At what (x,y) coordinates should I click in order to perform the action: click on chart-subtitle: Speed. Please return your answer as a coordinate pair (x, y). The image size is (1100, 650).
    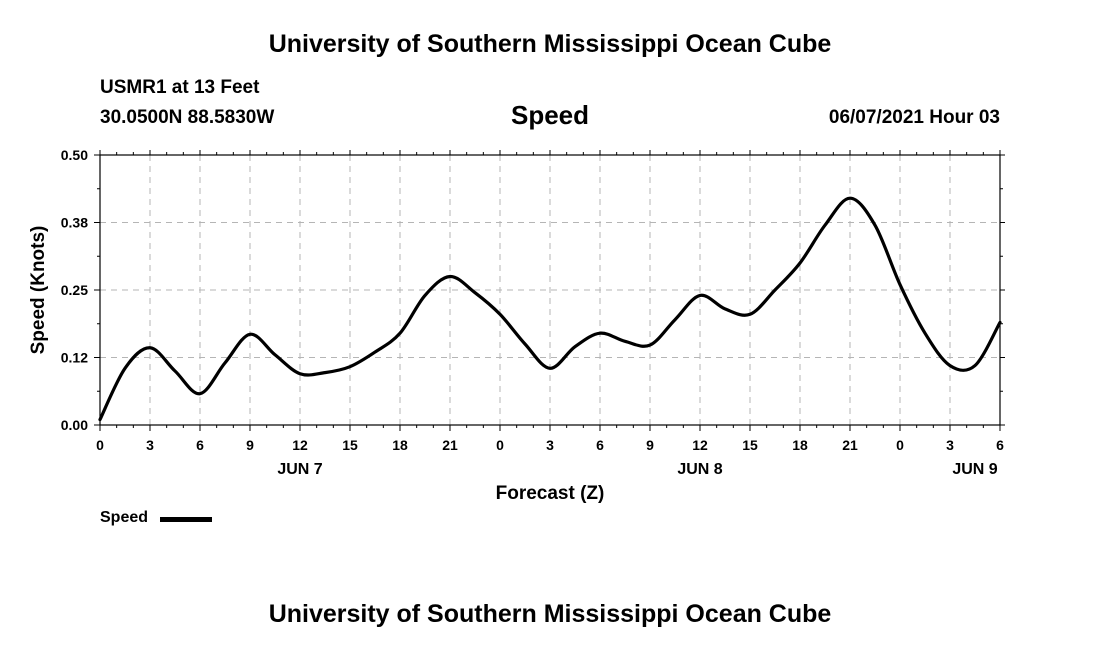
    Looking at the image, I should click on (550, 115).